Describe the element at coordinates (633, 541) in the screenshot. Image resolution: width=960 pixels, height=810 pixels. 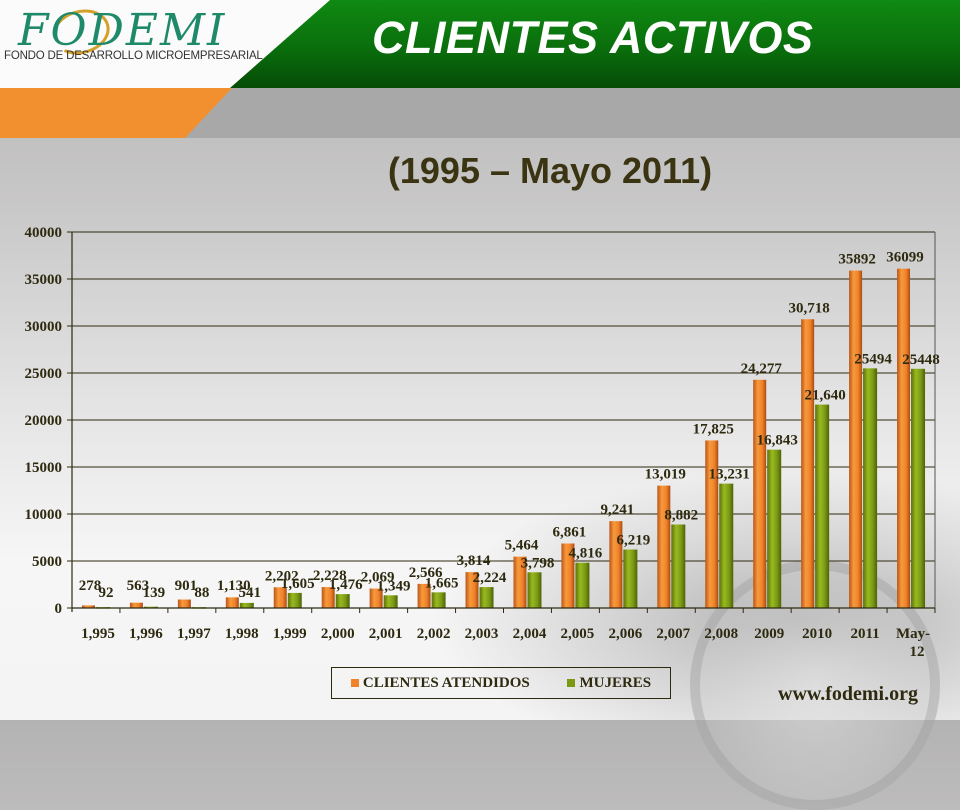
I see `data-label-mujeres: 6,219` at that location.